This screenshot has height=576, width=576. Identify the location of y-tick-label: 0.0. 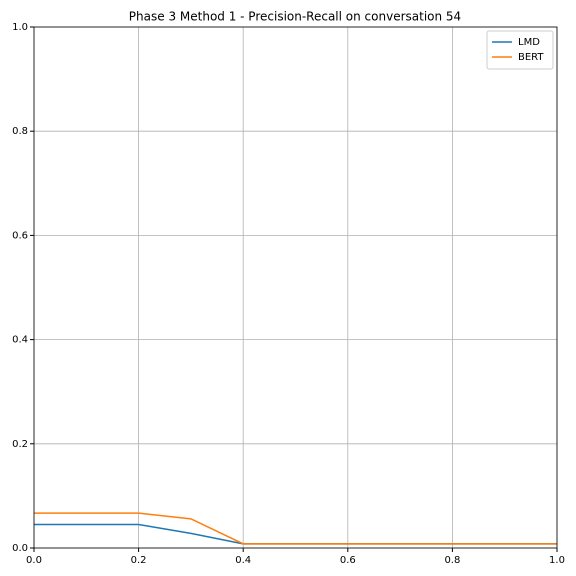
(20, 548).